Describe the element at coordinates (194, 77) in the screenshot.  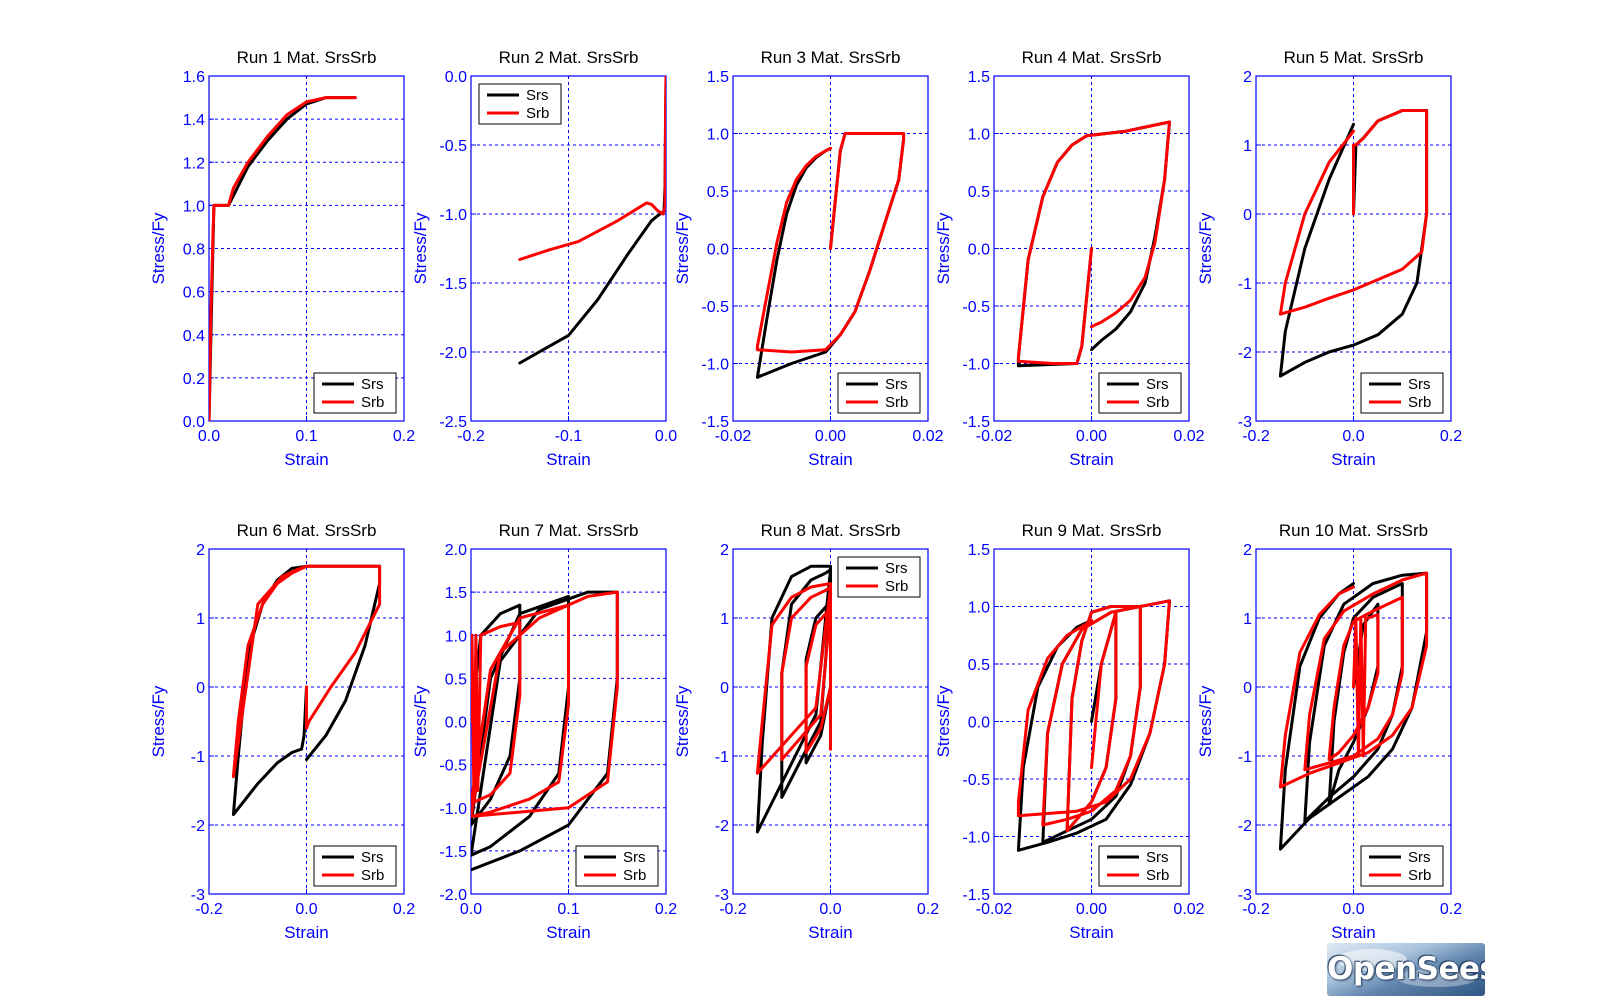
I see `y-tick-label: 1.6` at that location.